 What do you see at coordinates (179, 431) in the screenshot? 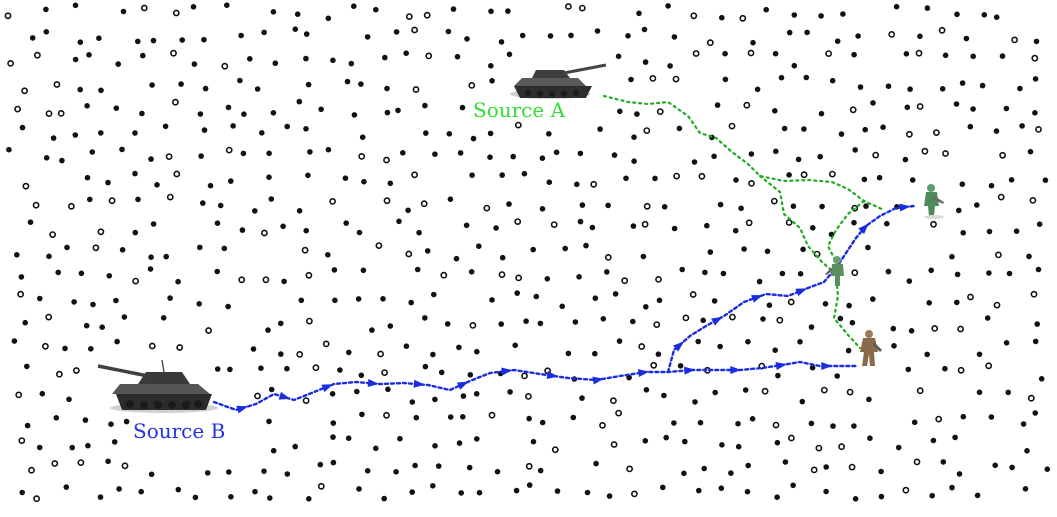
I see `source-b-label: Source B` at bounding box center [179, 431].